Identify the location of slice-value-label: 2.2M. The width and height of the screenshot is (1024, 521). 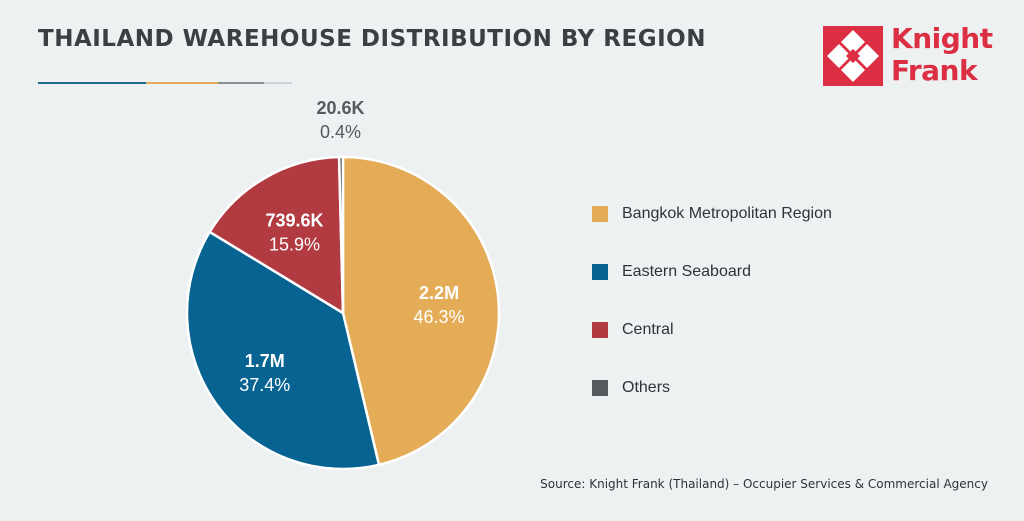
(439, 293).